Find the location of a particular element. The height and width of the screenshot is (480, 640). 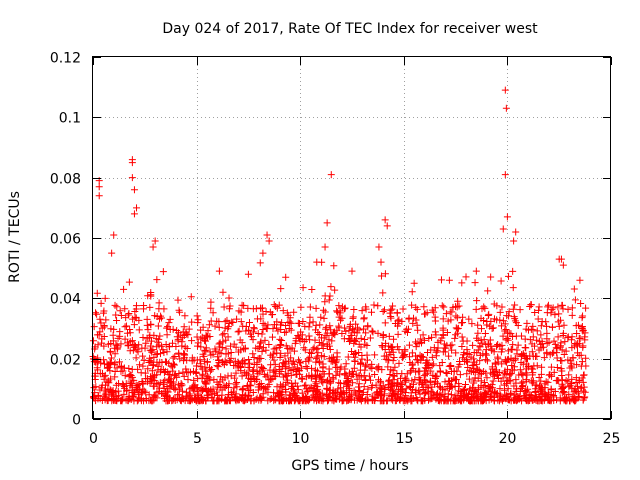

y-tick-label: 0 is located at coordinates (76, 421).